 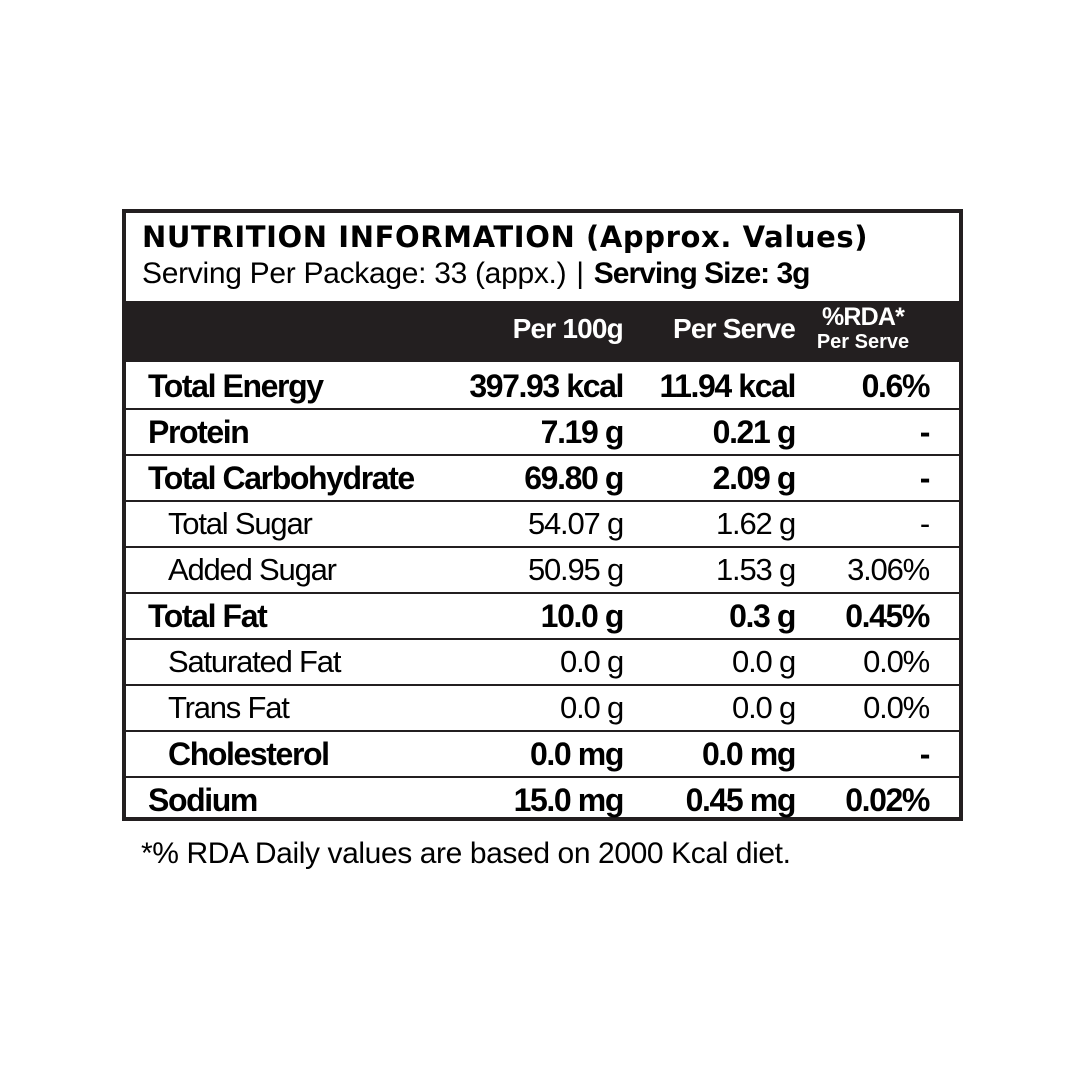 What do you see at coordinates (354, 273) in the screenshot?
I see `serving-per-package: Serving Per Package: 33 (appx.)` at bounding box center [354, 273].